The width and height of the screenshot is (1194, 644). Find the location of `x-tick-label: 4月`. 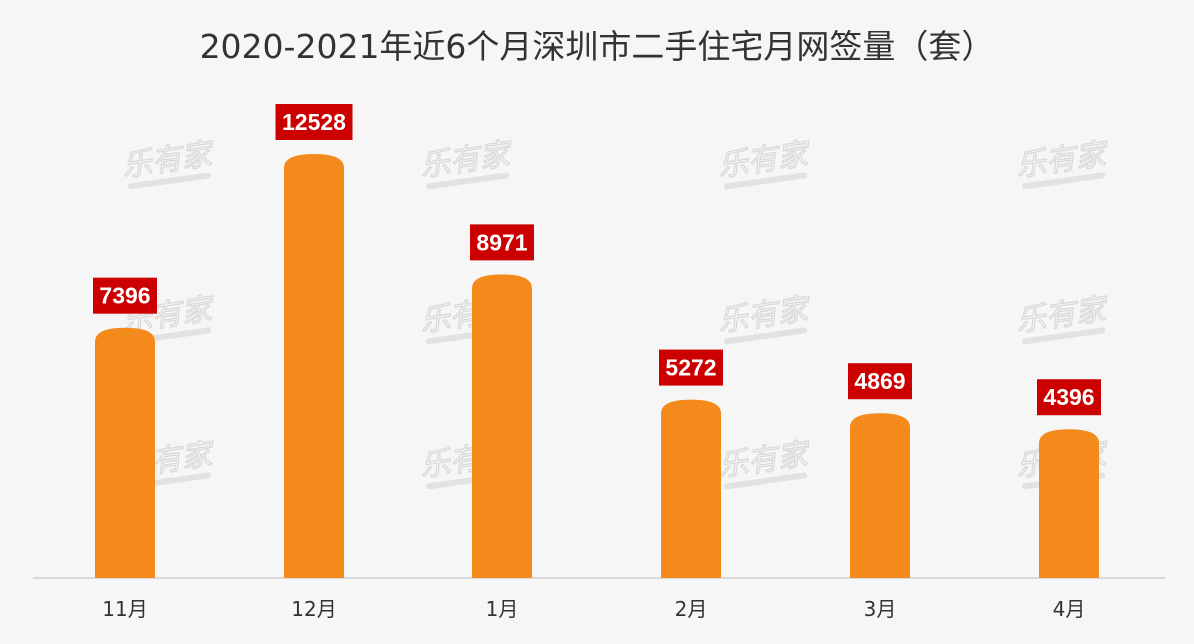

x-tick-label: 4月 is located at coordinates (1069, 609).